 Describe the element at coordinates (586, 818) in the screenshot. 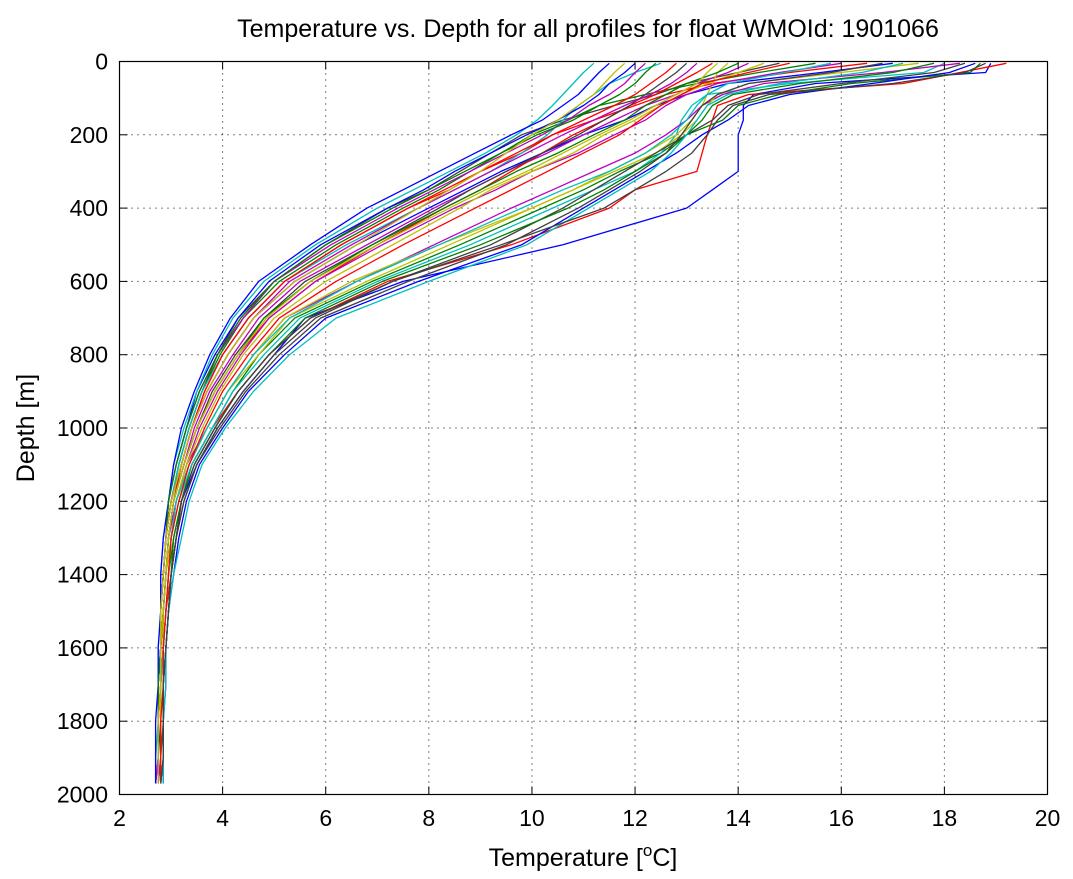

I see `x-tick-labels: 2 4 6 8 10 12 14 16 18 20` at that location.